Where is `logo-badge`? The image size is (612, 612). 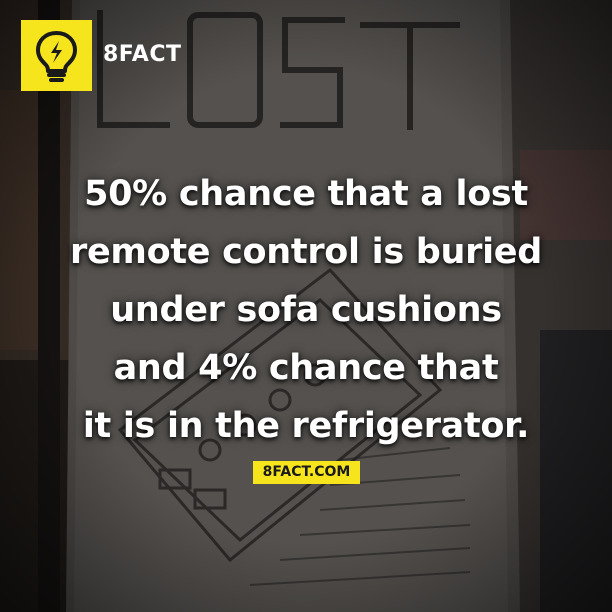
logo-badge is located at coordinates (56, 55).